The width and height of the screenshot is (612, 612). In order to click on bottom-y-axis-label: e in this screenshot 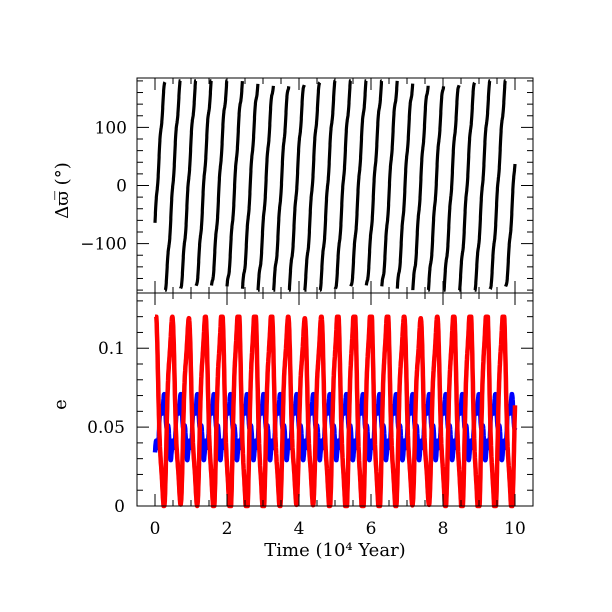, I will do `click(60, 404)`.